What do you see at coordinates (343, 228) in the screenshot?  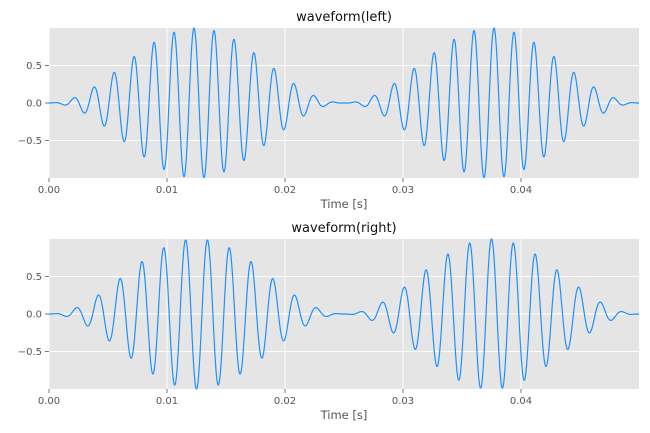 I see `chart-title: waveform(right)` at bounding box center [343, 228].